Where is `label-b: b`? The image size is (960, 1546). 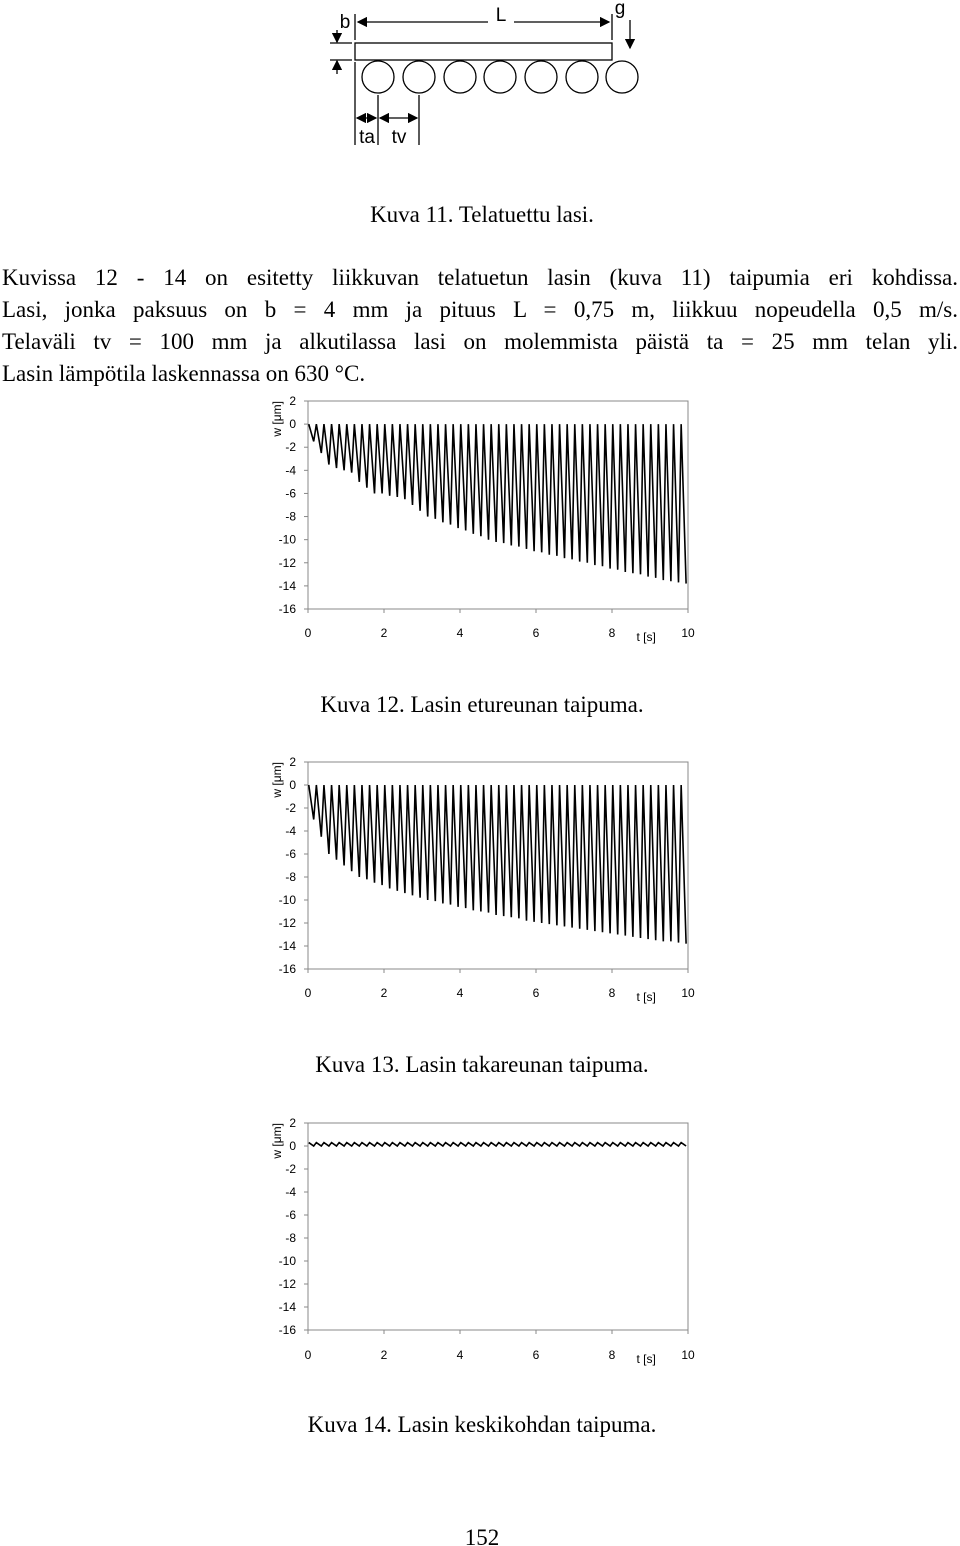 label-b: b is located at coordinates (345, 22).